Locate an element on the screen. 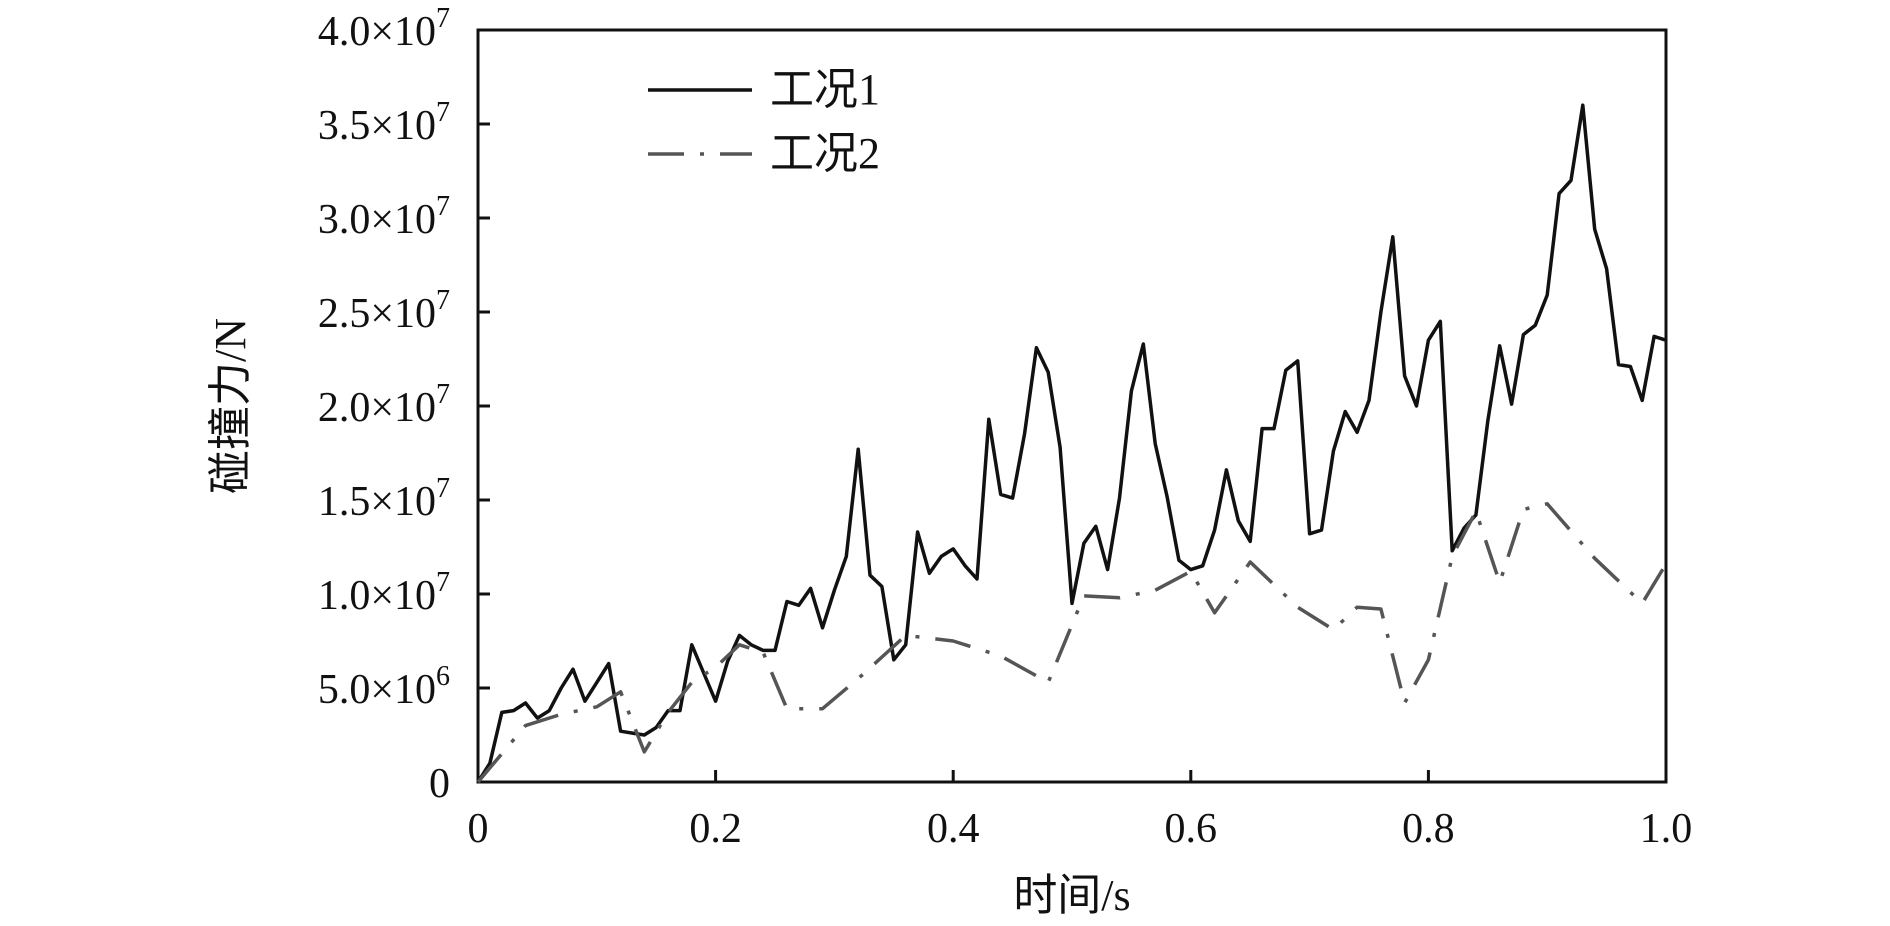  y-tick-label: 3.0×10⁷ is located at coordinates (384, 217).